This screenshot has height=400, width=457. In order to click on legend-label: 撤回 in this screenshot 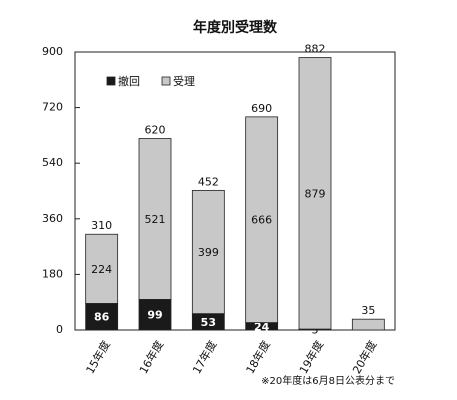, I will do `click(129, 81)`.